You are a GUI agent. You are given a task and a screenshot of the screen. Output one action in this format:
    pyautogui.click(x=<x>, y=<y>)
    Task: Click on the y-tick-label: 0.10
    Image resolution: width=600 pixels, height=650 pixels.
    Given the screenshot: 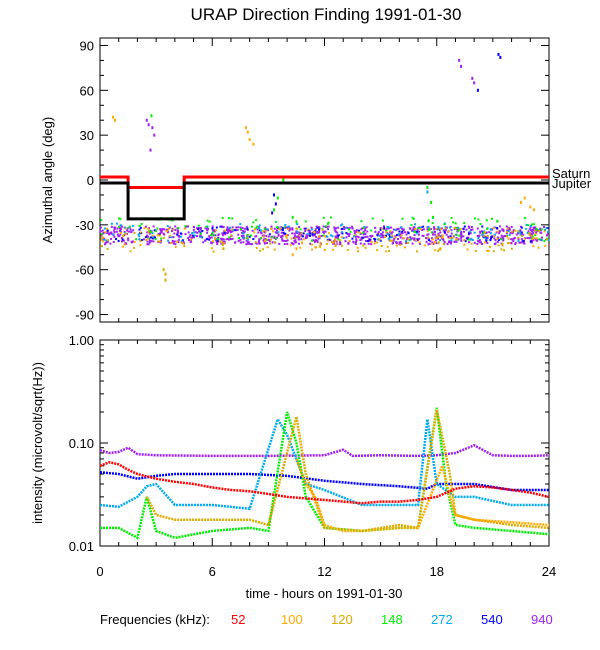 What is the action you would take?
    pyautogui.click(x=81, y=443)
    